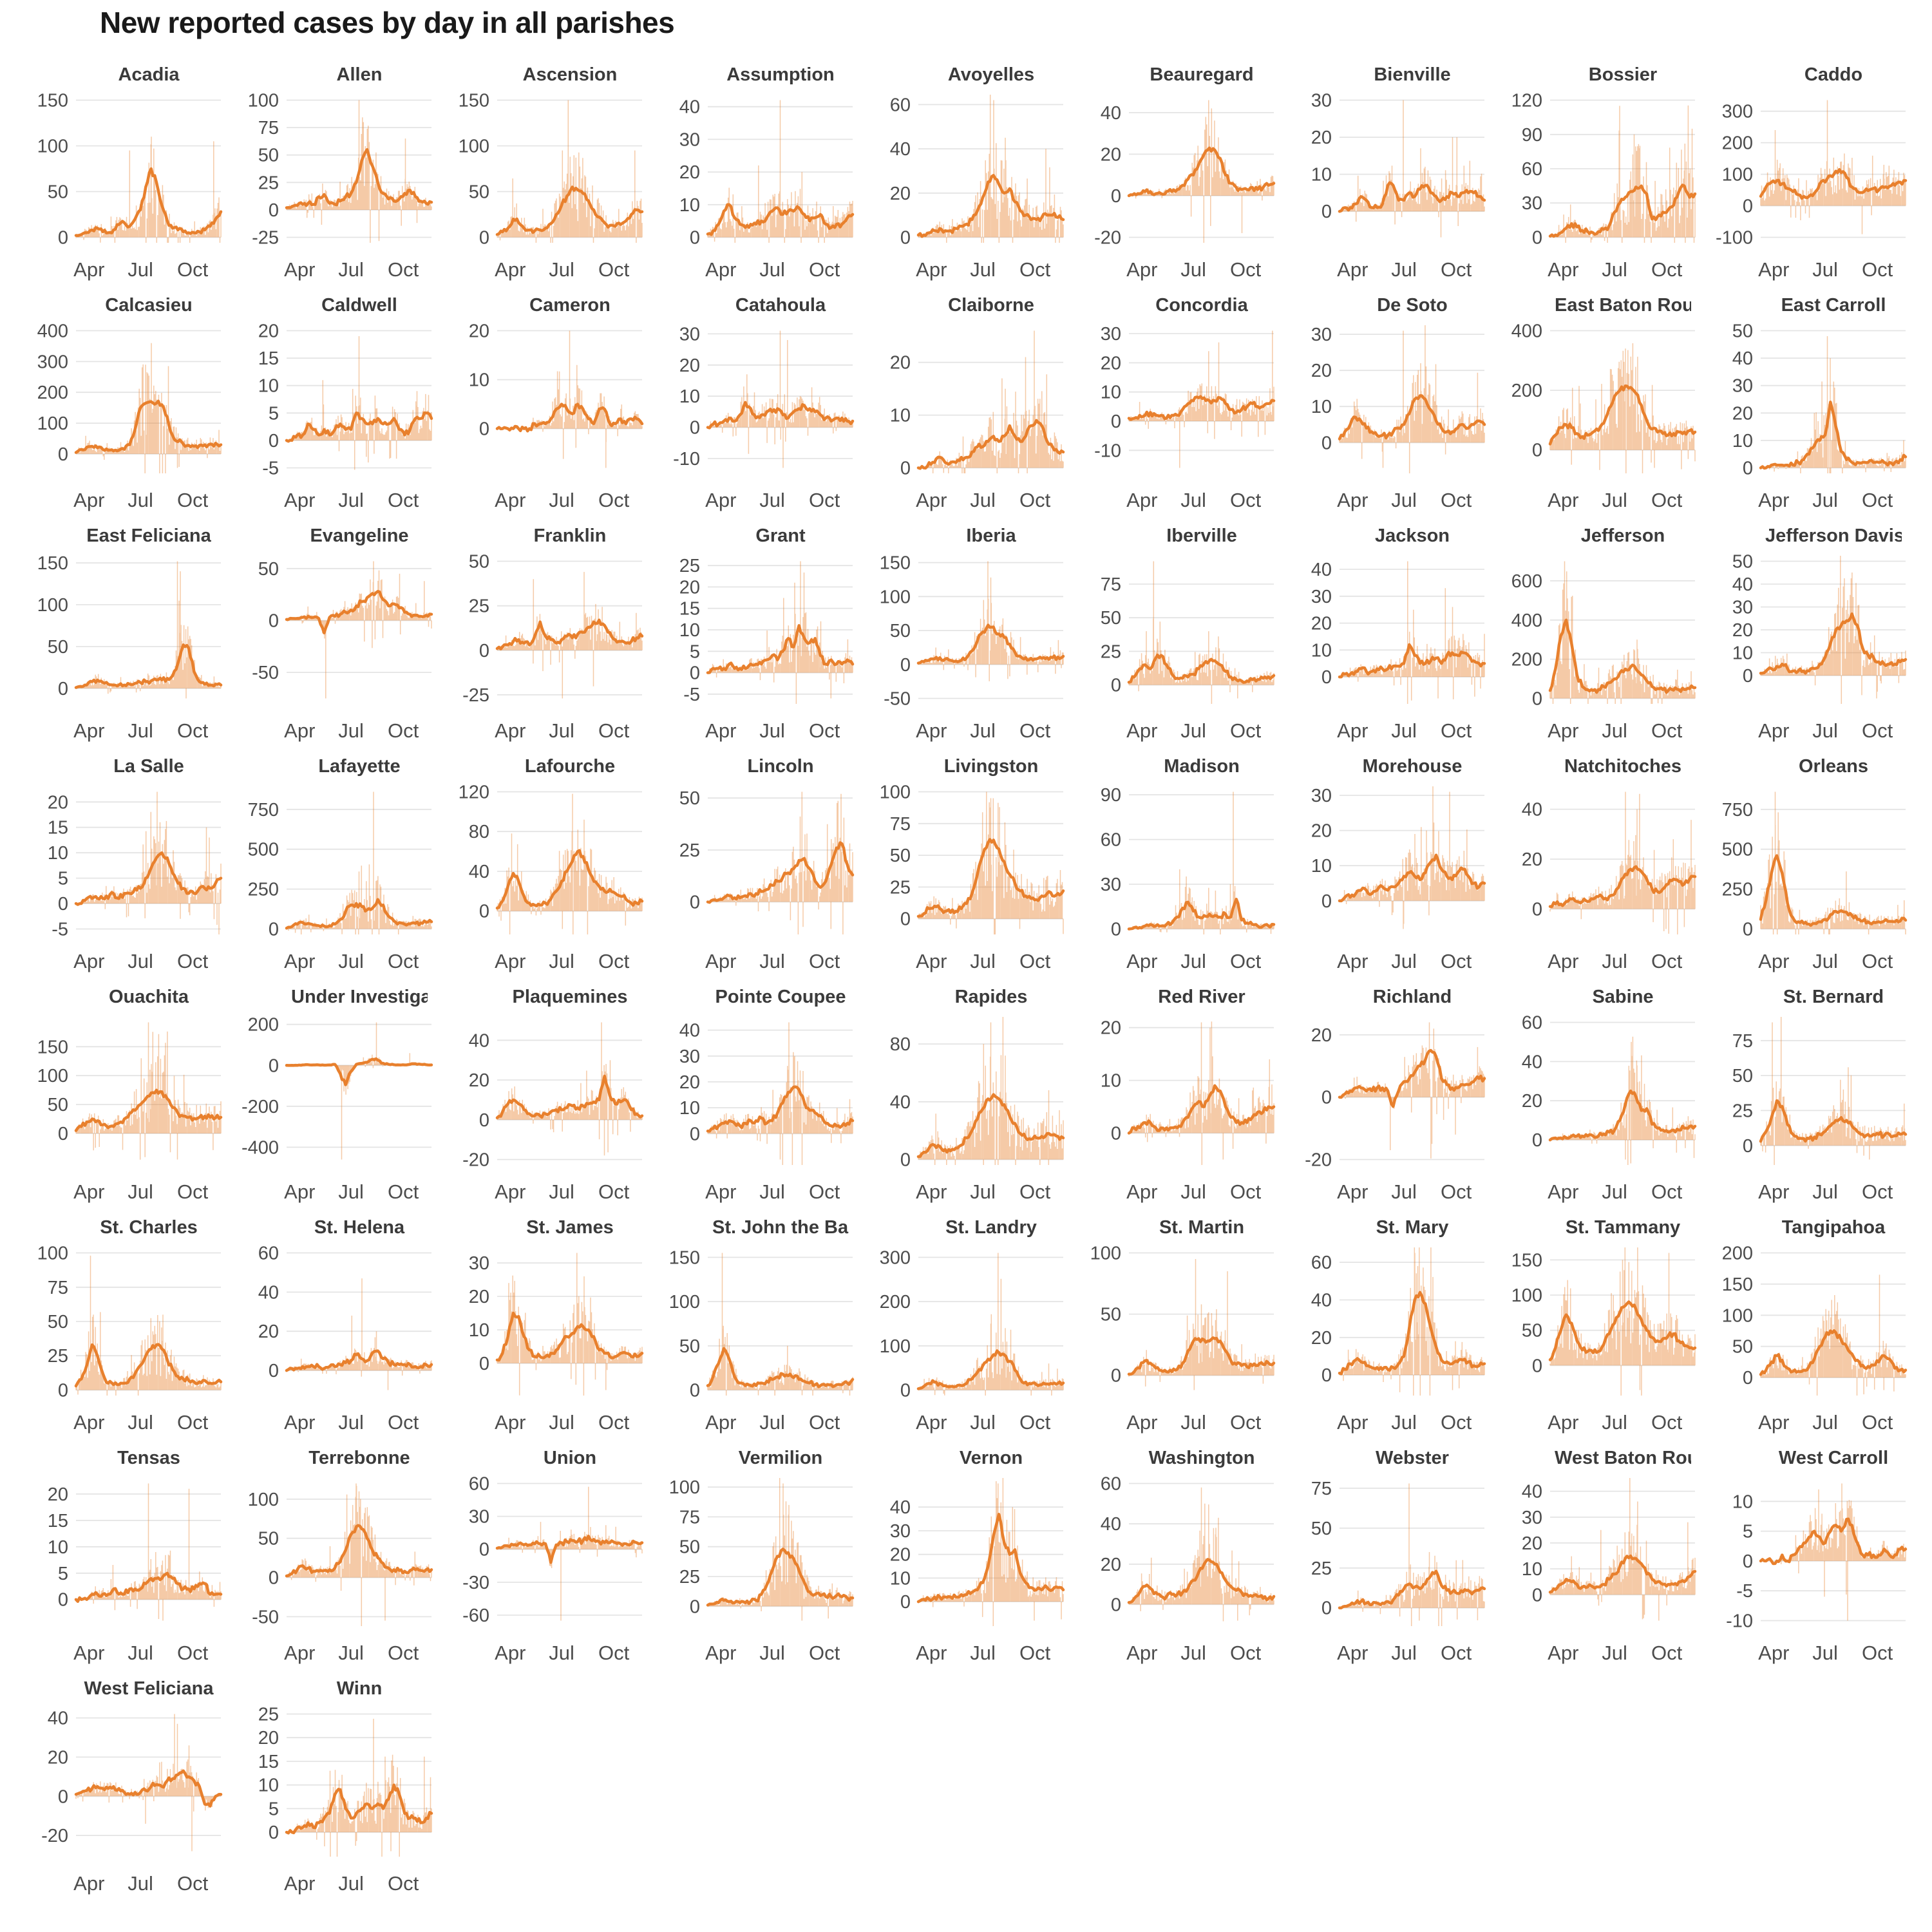 The width and height of the screenshot is (1932, 1932). What do you see at coordinates (269, 183) in the screenshot?
I see `y-tick-label: 25` at bounding box center [269, 183].